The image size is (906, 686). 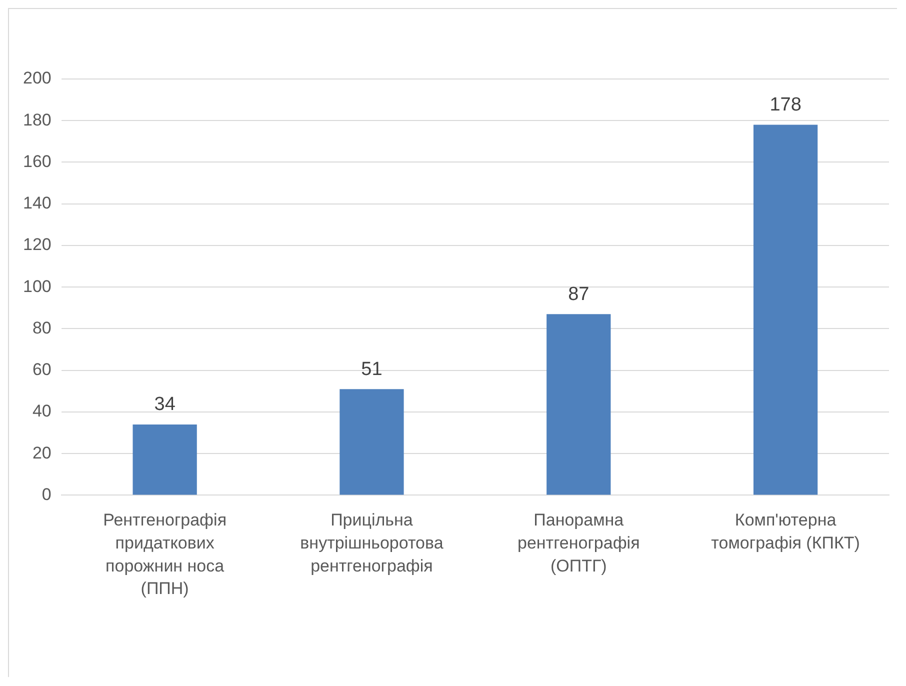 What do you see at coordinates (37, 286) in the screenshot?
I see `y-tick-label: 100` at bounding box center [37, 286].